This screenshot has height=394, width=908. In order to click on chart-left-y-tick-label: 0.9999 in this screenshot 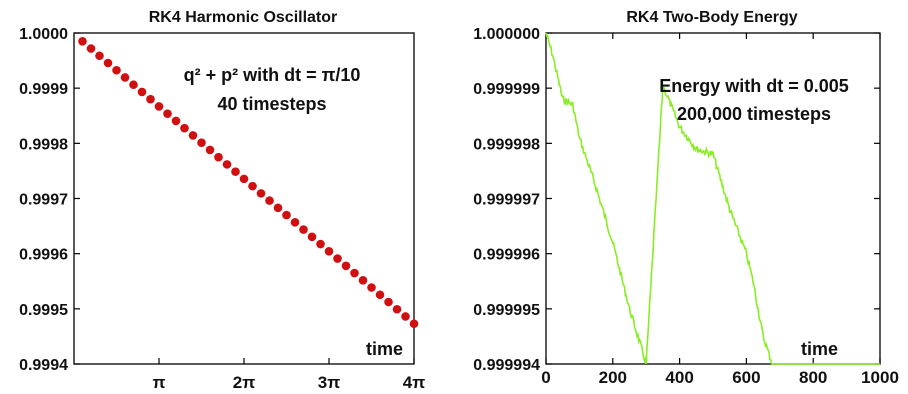, I will do `click(43, 89)`.